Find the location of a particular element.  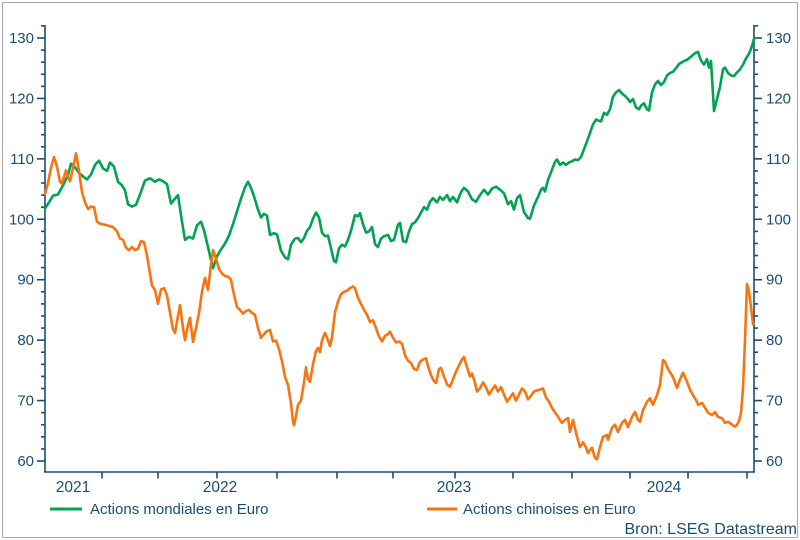

y-axis-label-left-60: 60 is located at coordinates (25, 461).